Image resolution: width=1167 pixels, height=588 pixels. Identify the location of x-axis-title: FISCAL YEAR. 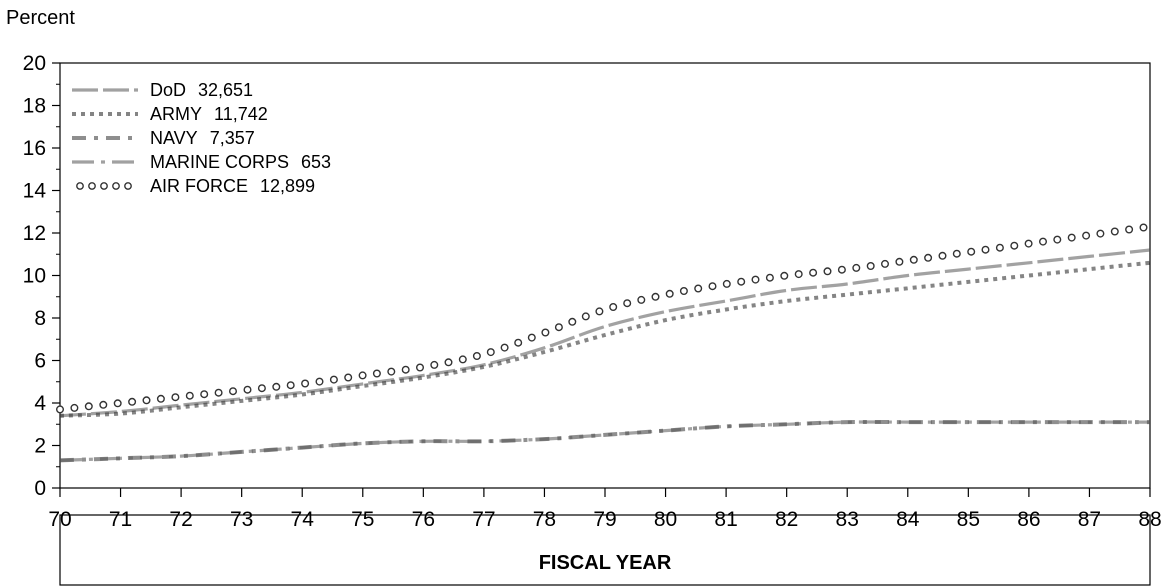
(605, 563).